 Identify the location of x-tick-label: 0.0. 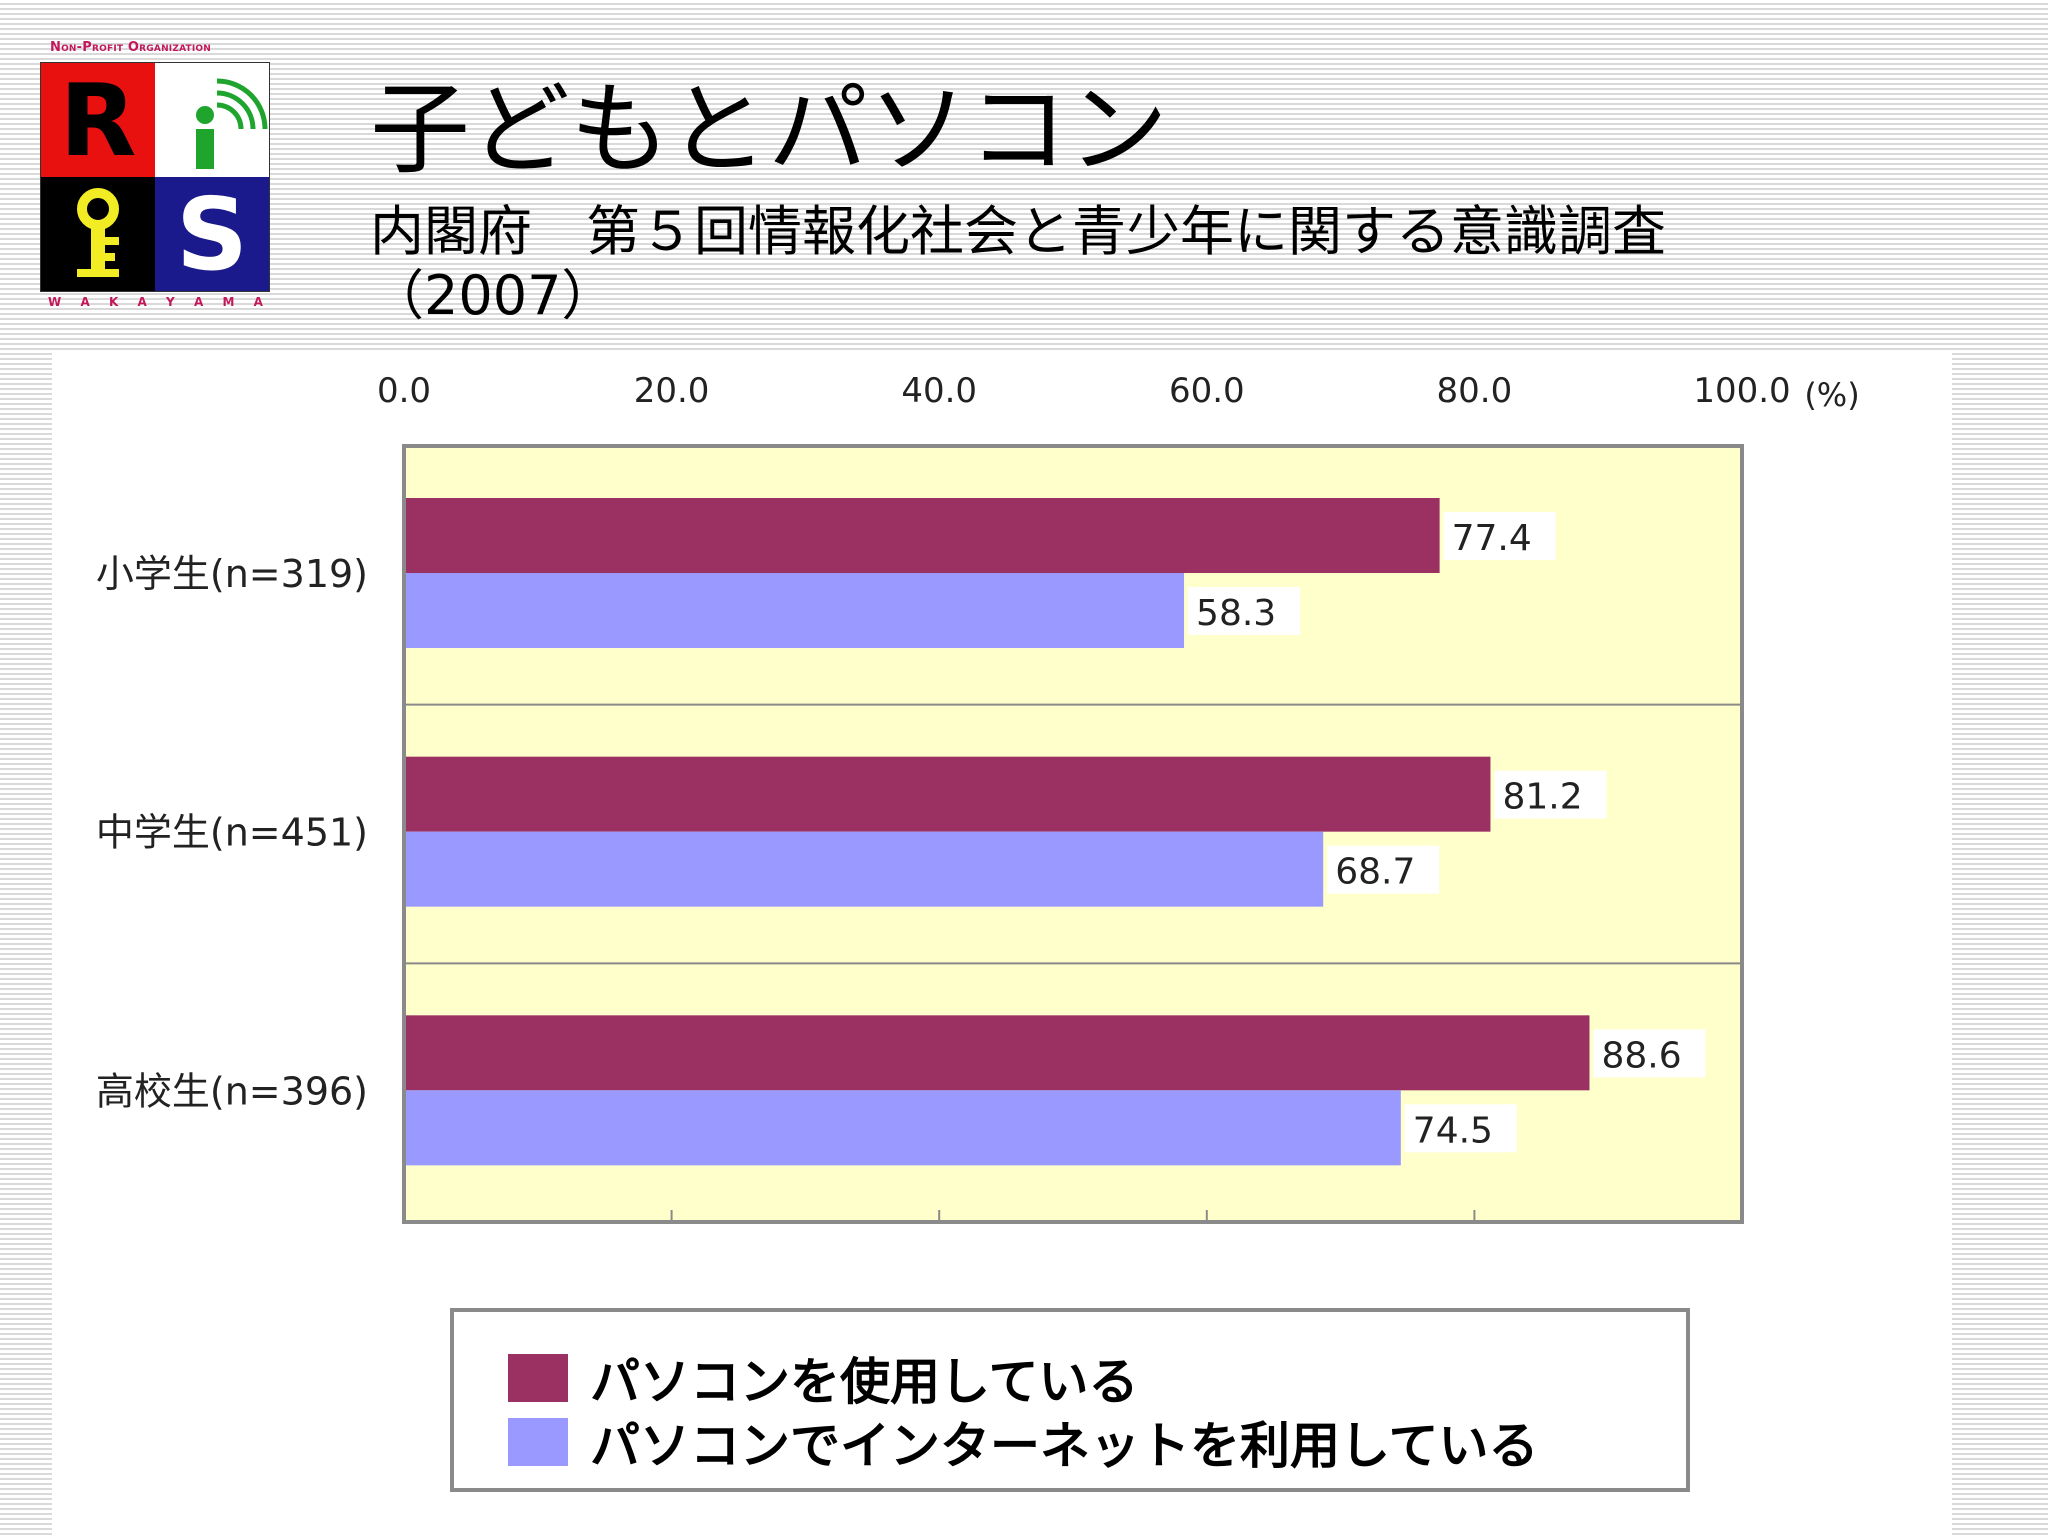
(404, 391).